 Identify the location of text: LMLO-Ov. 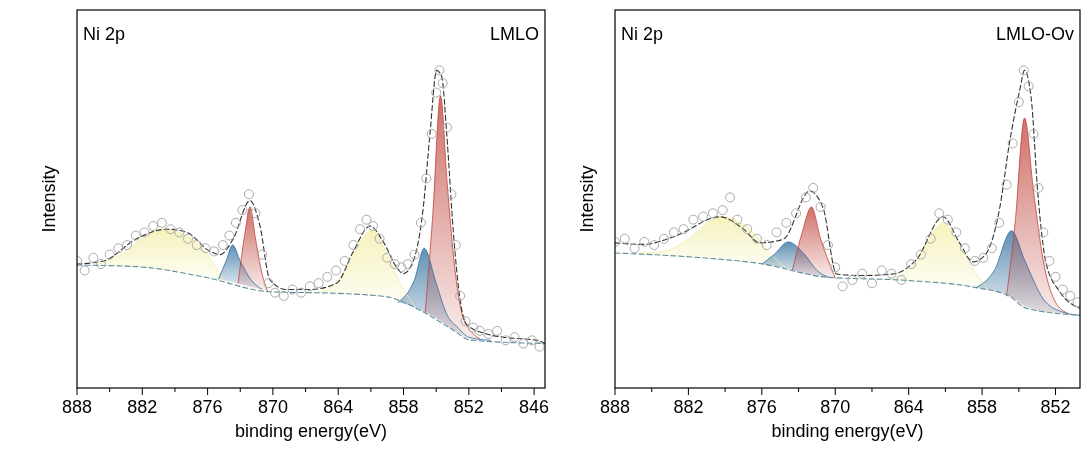
(1034, 34).